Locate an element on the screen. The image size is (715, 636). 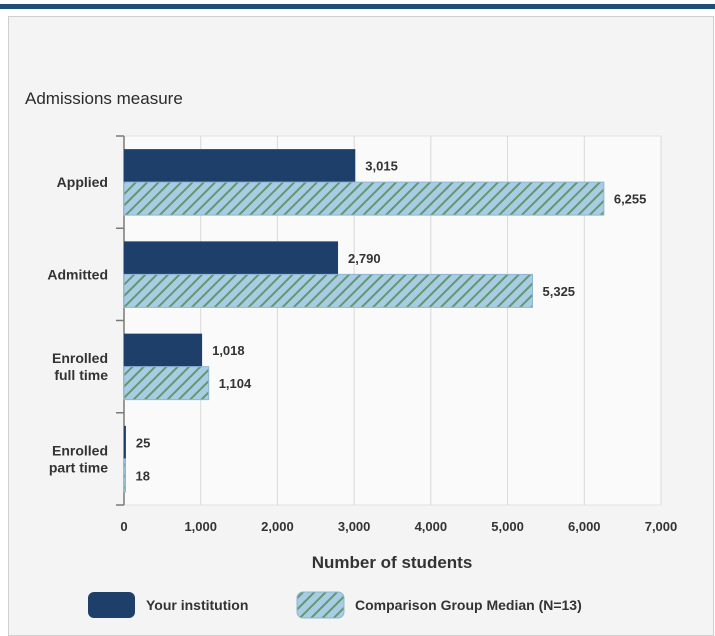
legend-swatch-institution is located at coordinates (111, 605).